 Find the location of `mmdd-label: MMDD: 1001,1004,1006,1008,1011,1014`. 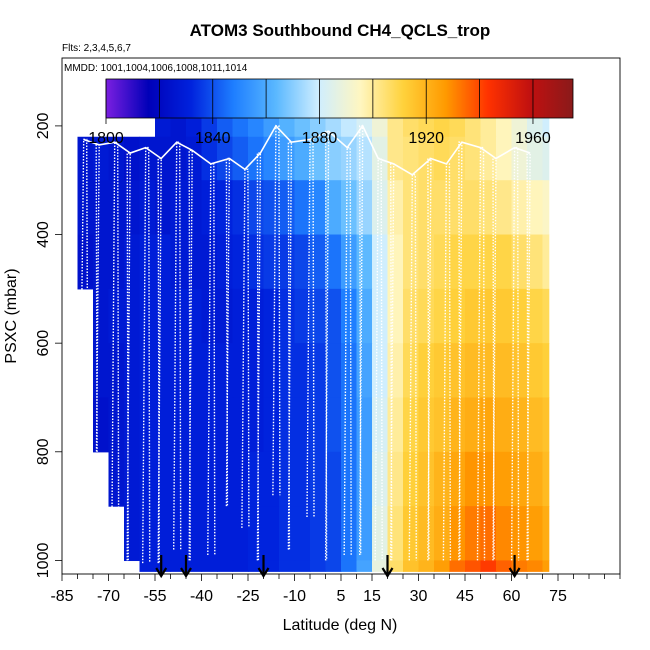

mmdd-label: MMDD: 1001,1004,1006,1008,1011,1014 is located at coordinates (156, 68).